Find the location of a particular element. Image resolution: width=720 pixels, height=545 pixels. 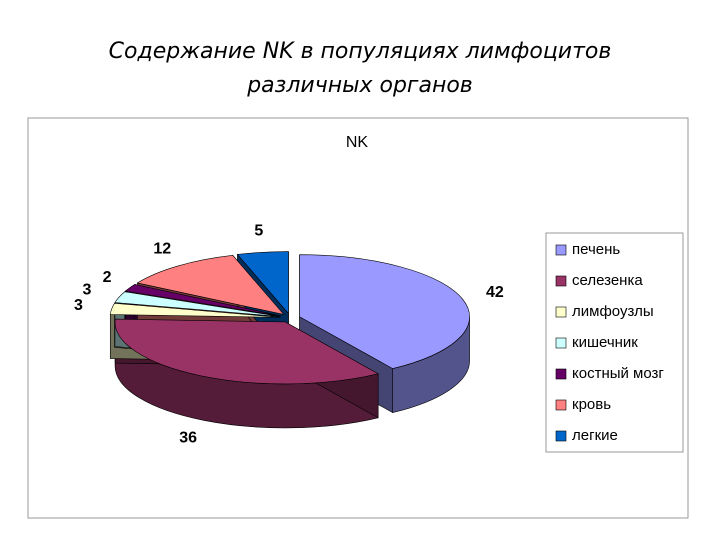

legend-label: лимфоузлы is located at coordinates (613, 311).